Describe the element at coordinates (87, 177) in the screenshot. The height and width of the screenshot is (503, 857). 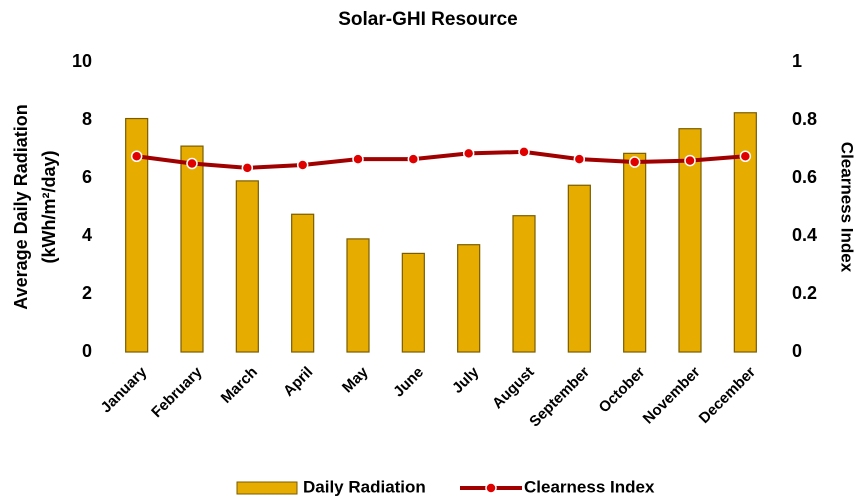
I see `y-tick-label: 6` at that location.